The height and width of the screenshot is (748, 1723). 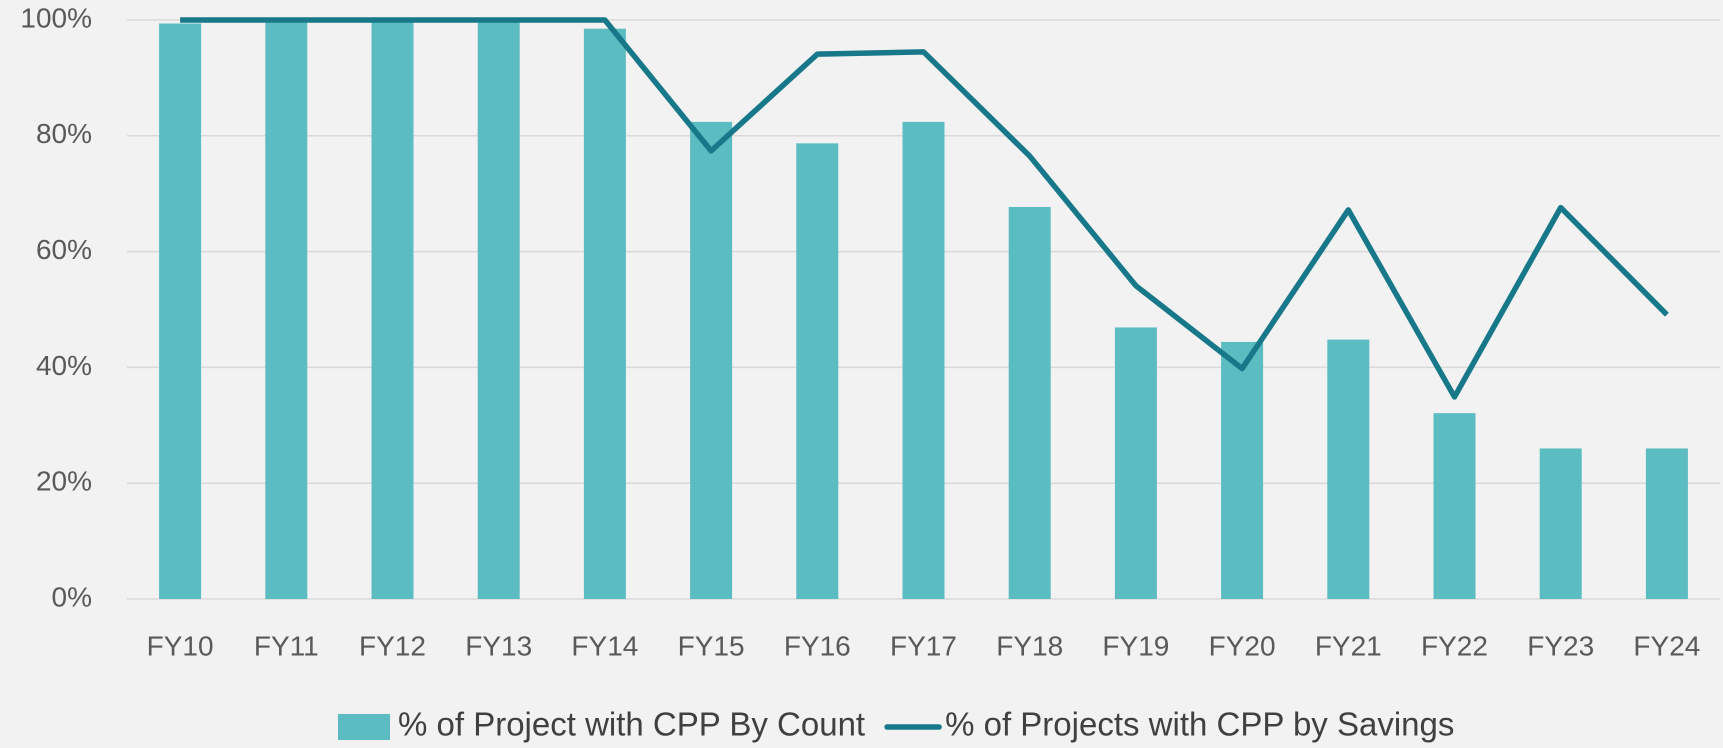 What do you see at coordinates (631, 724) in the screenshot?
I see `legend-label: % of Project with CPP By Count` at bounding box center [631, 724].